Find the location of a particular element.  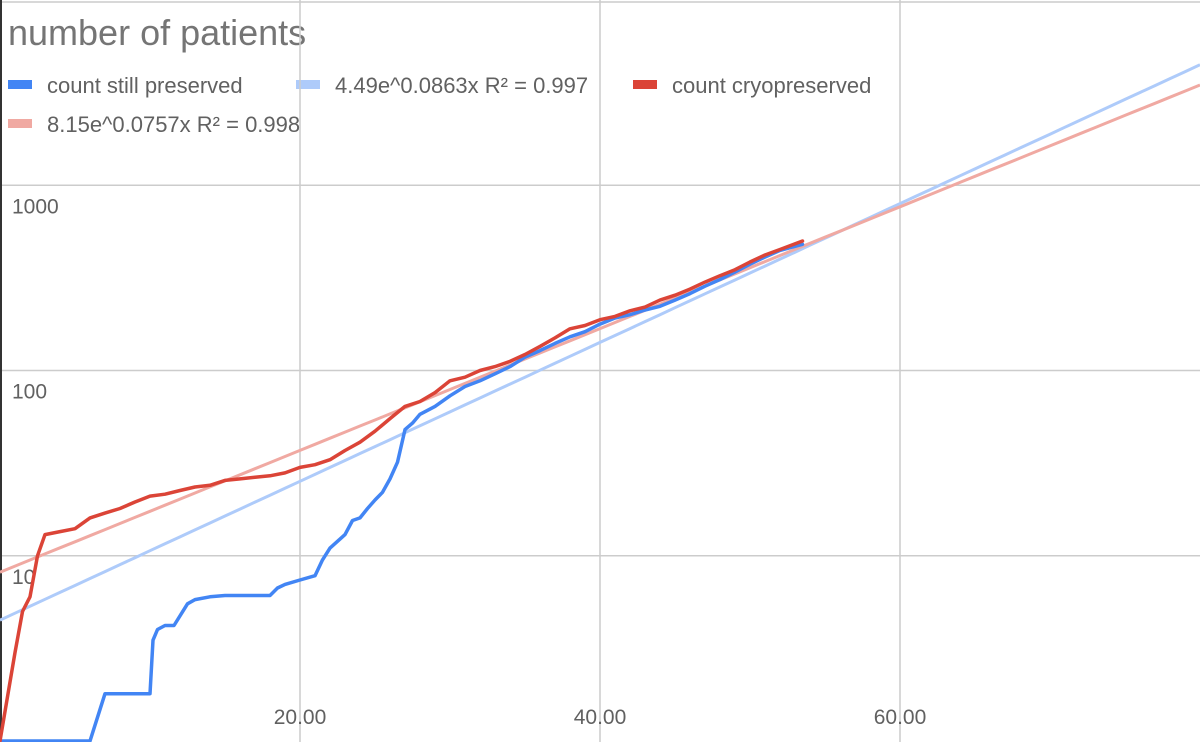

legend-label-count-still-preserved: count still preserved is located at coordinates (145, 85).